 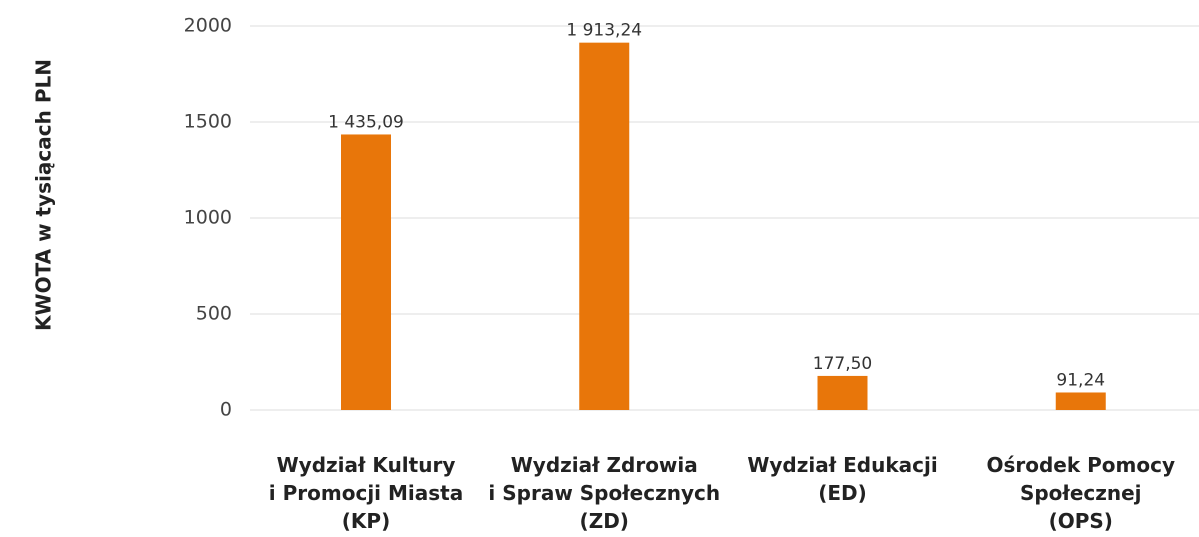 What do you see at coordinates (842, 364) in the screenshot?
I see `data-label: 177,50` at bounding box center [842, 364].